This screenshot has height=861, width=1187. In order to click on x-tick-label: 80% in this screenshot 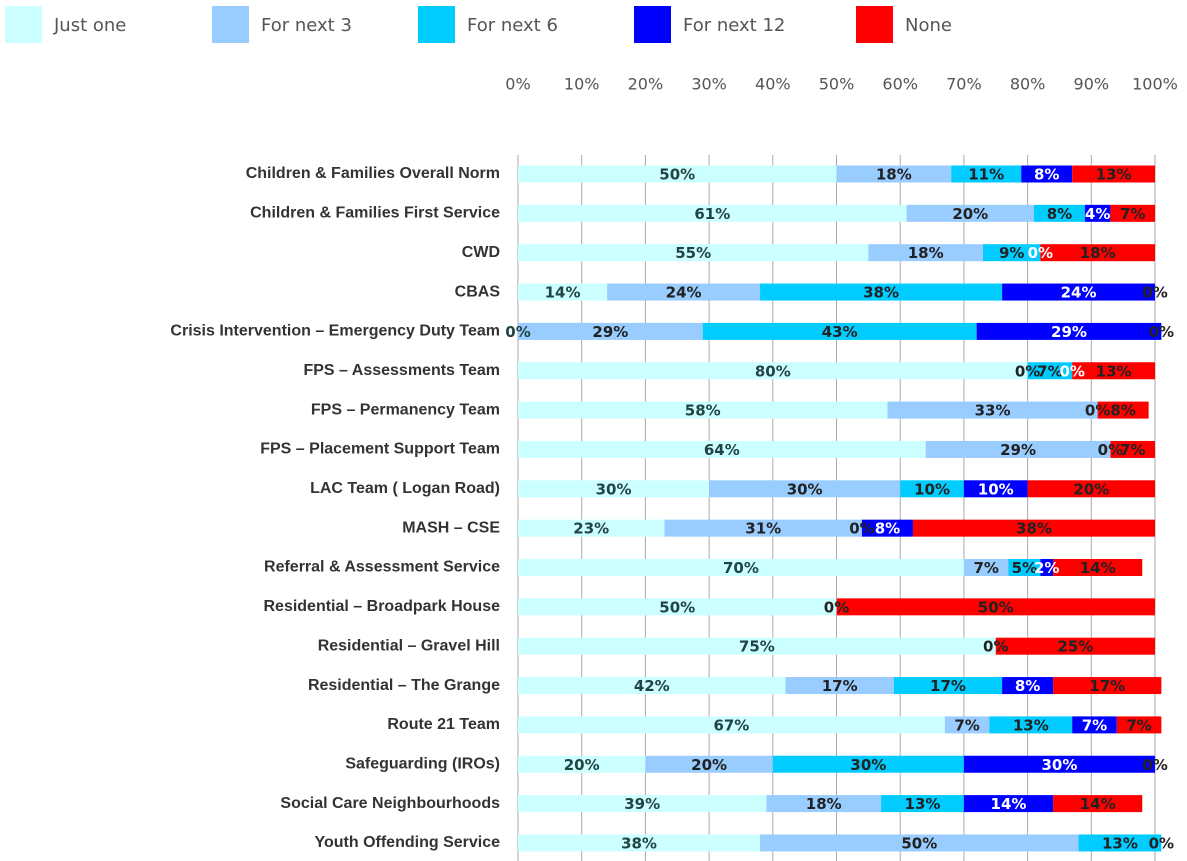, I will do `click(1028, 84)`.